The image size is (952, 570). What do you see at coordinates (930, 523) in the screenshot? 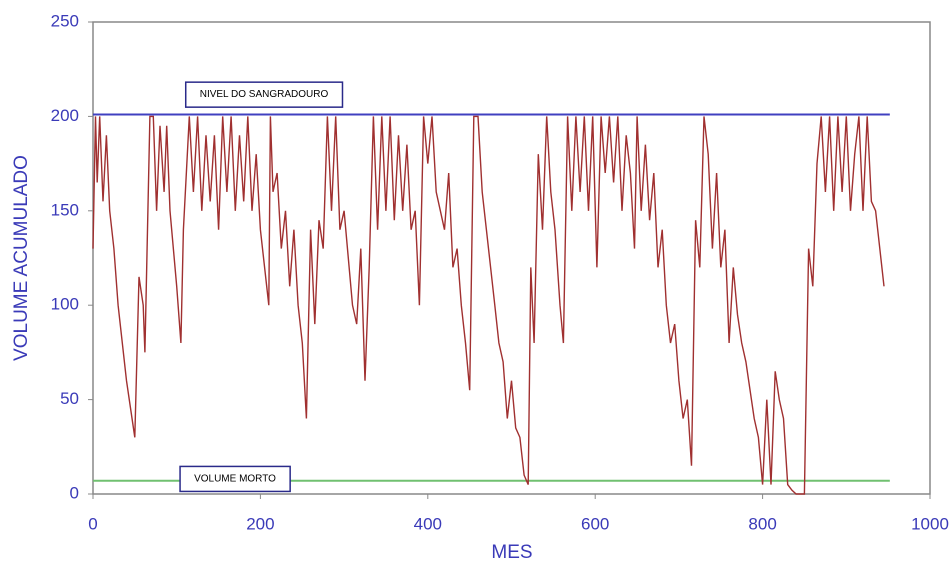
I see `x-tick-label: 1000` at bounding box center [930, 523].